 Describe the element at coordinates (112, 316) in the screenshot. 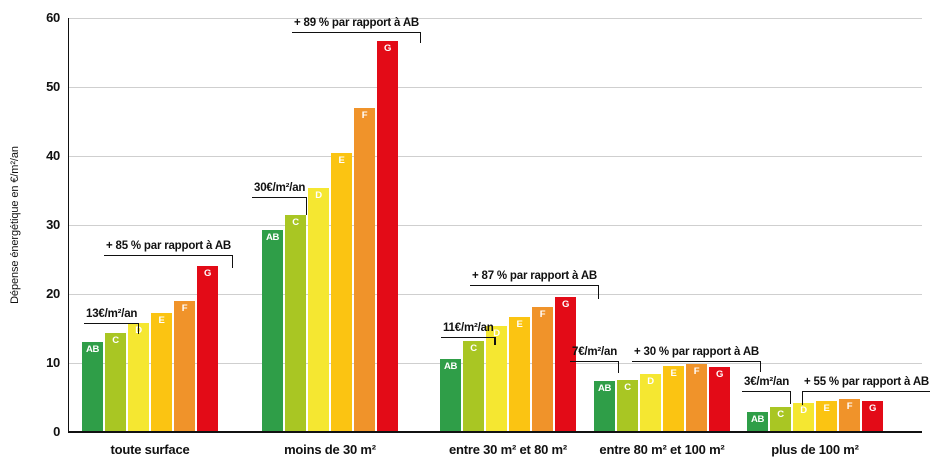

I see `annotation-text: 13€/m²/an` at that location.